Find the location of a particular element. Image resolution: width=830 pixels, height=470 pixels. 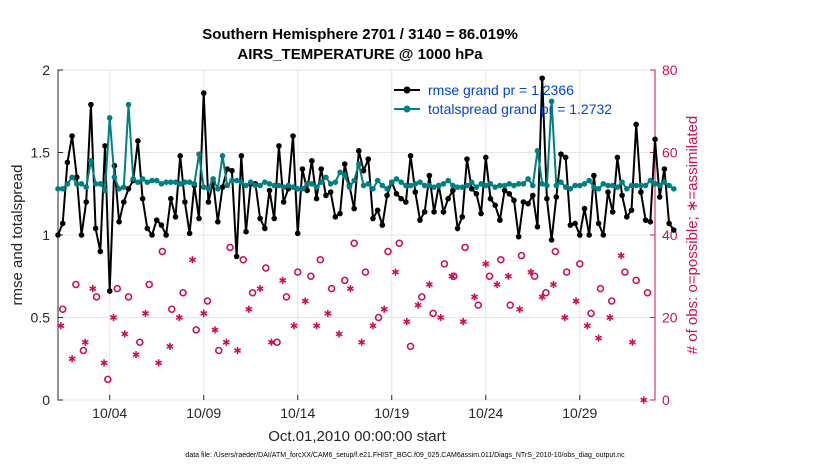

x-axis-label: Oct.01,2010 00:00:00 start is located at coordinates (357, 436).